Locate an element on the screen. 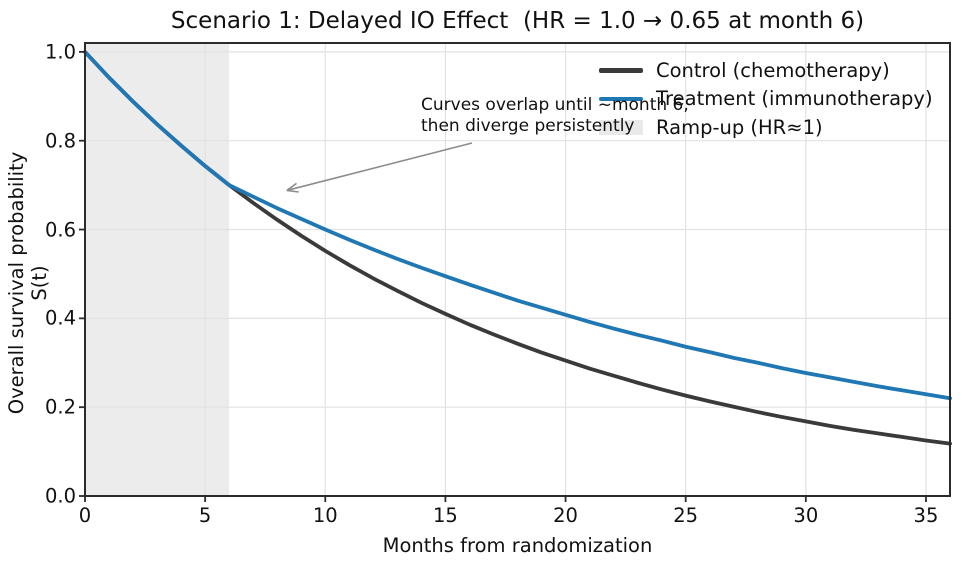 This screenshot has height=571, width=965. treatment-line-swatch is located at coordinates (621, 98).